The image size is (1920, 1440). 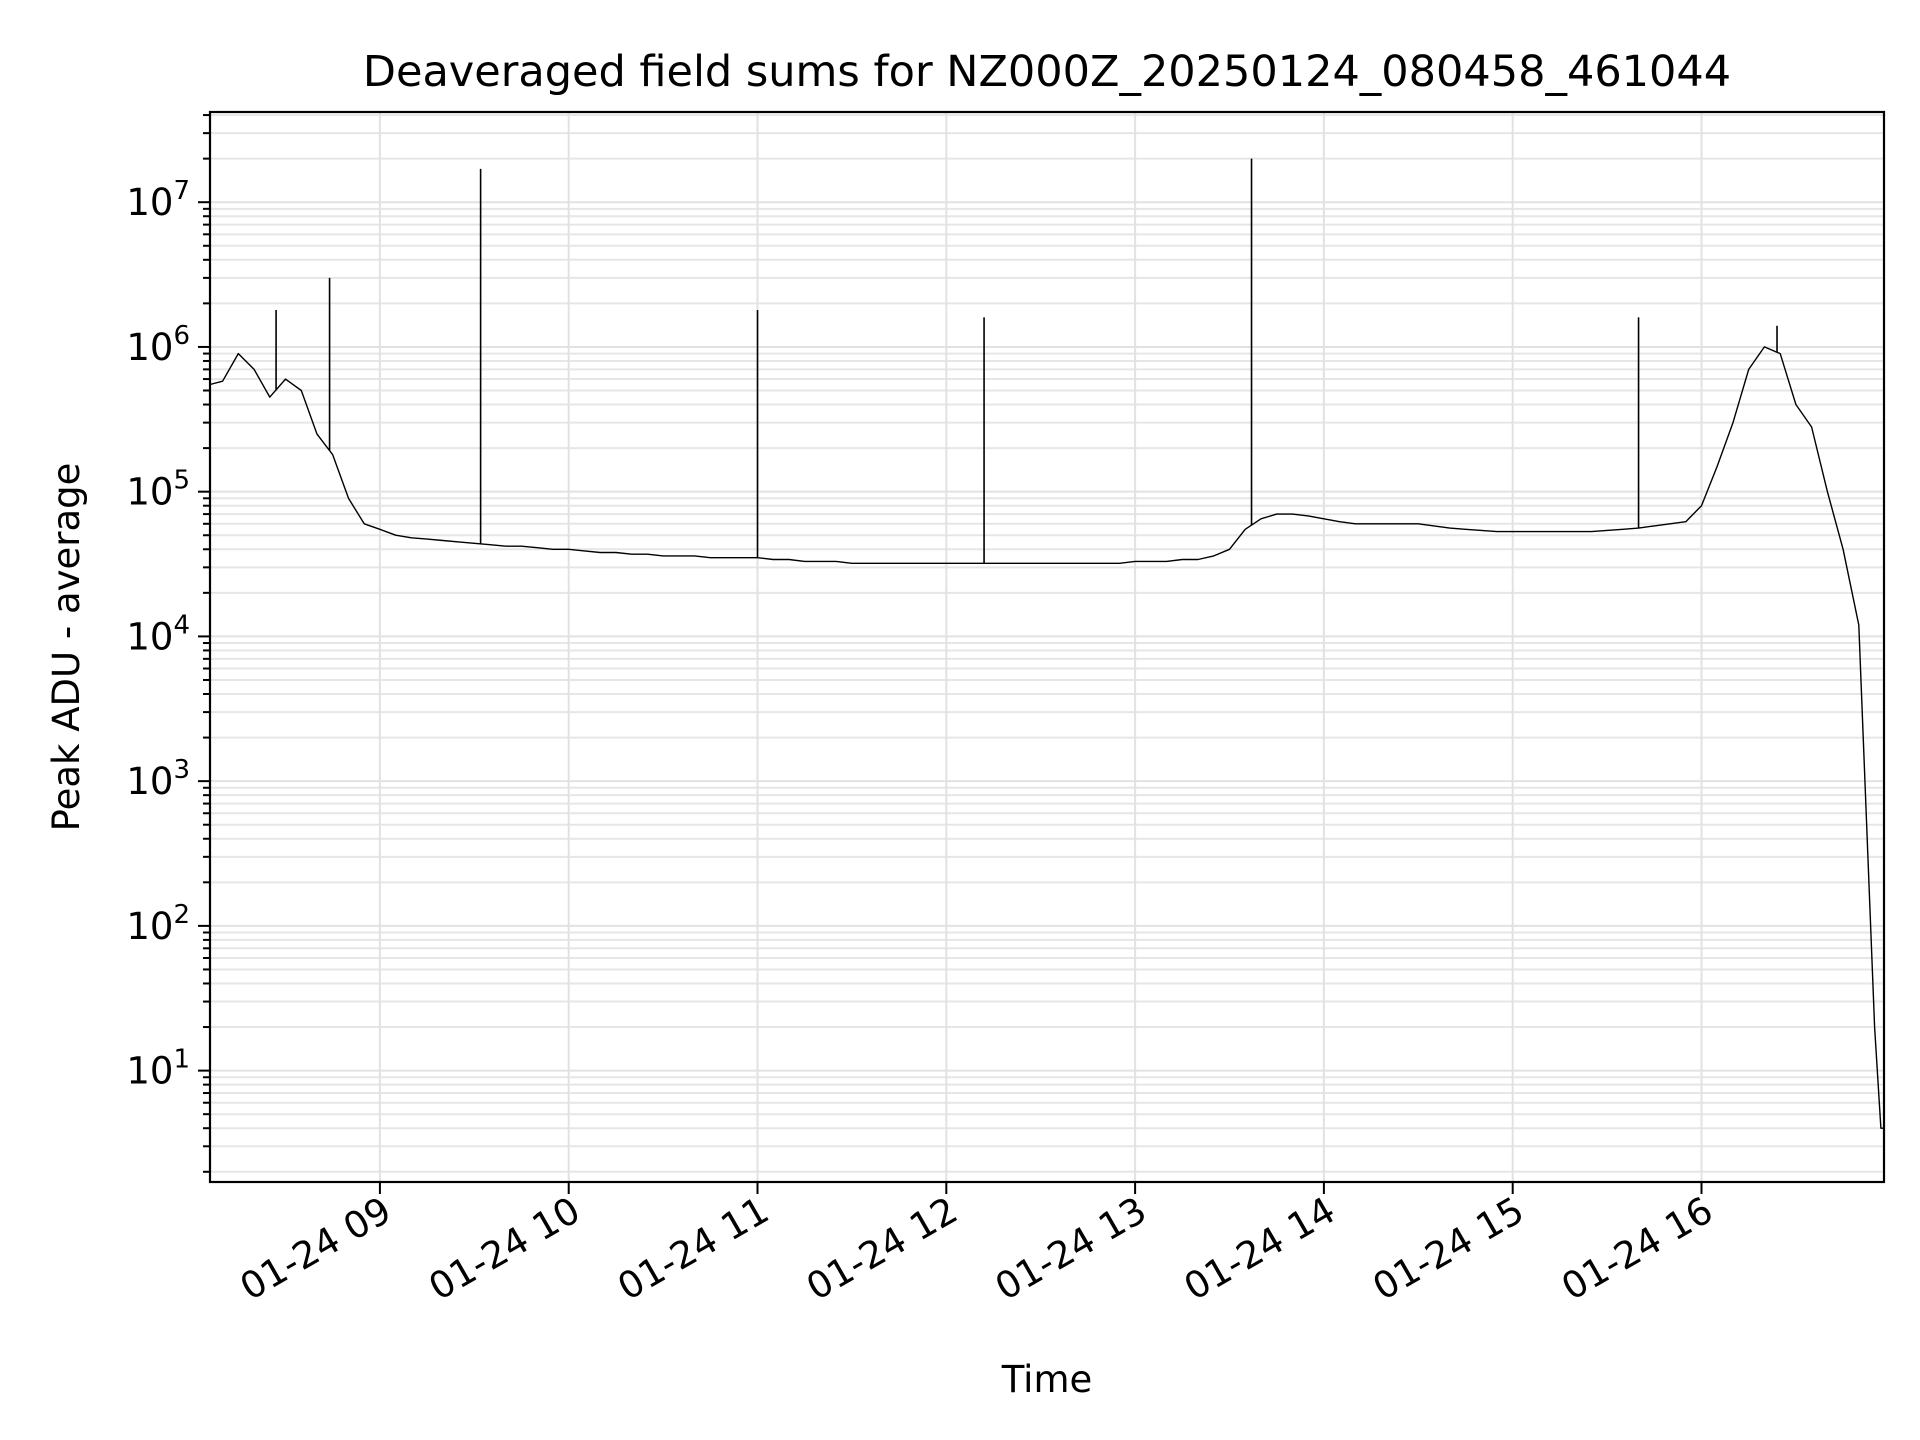 I want to click on y-tick-label-exponent: 3, so click(x=181, y=770).